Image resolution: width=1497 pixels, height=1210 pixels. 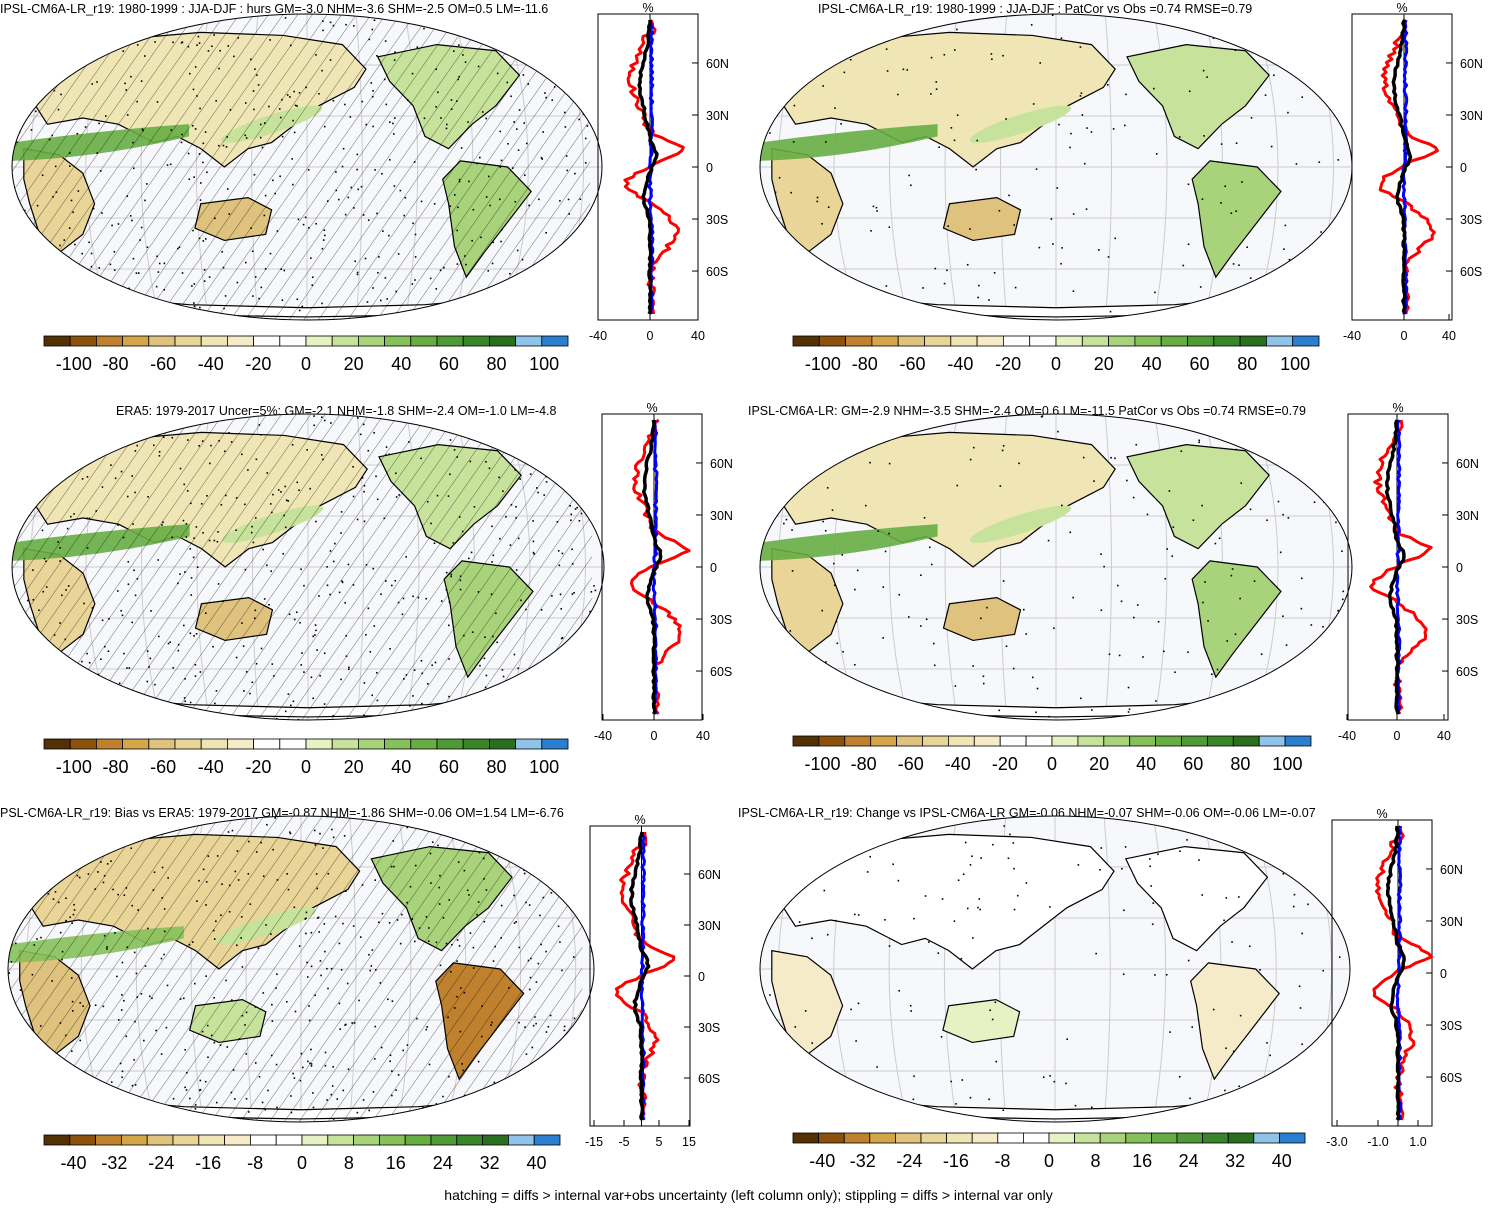 I want to click on continent-australia, so click(x=982, y=219).